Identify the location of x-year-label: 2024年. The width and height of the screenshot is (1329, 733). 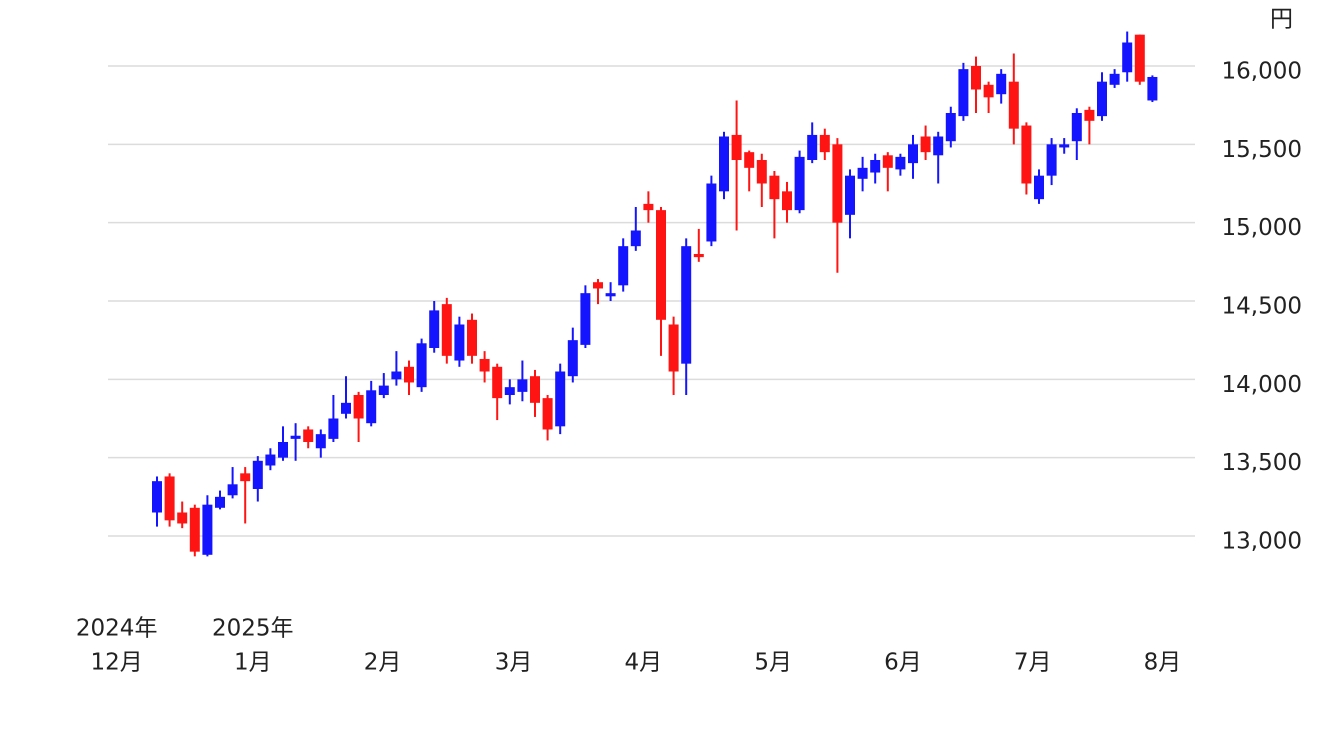
(117, 629).